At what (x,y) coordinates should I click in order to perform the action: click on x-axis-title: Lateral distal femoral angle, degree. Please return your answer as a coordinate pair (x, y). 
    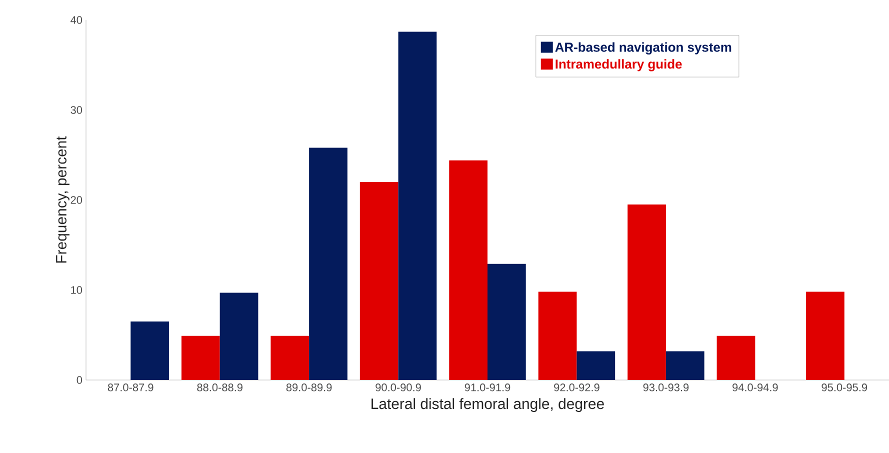
    Looking at the image, I should click on (488, 405).